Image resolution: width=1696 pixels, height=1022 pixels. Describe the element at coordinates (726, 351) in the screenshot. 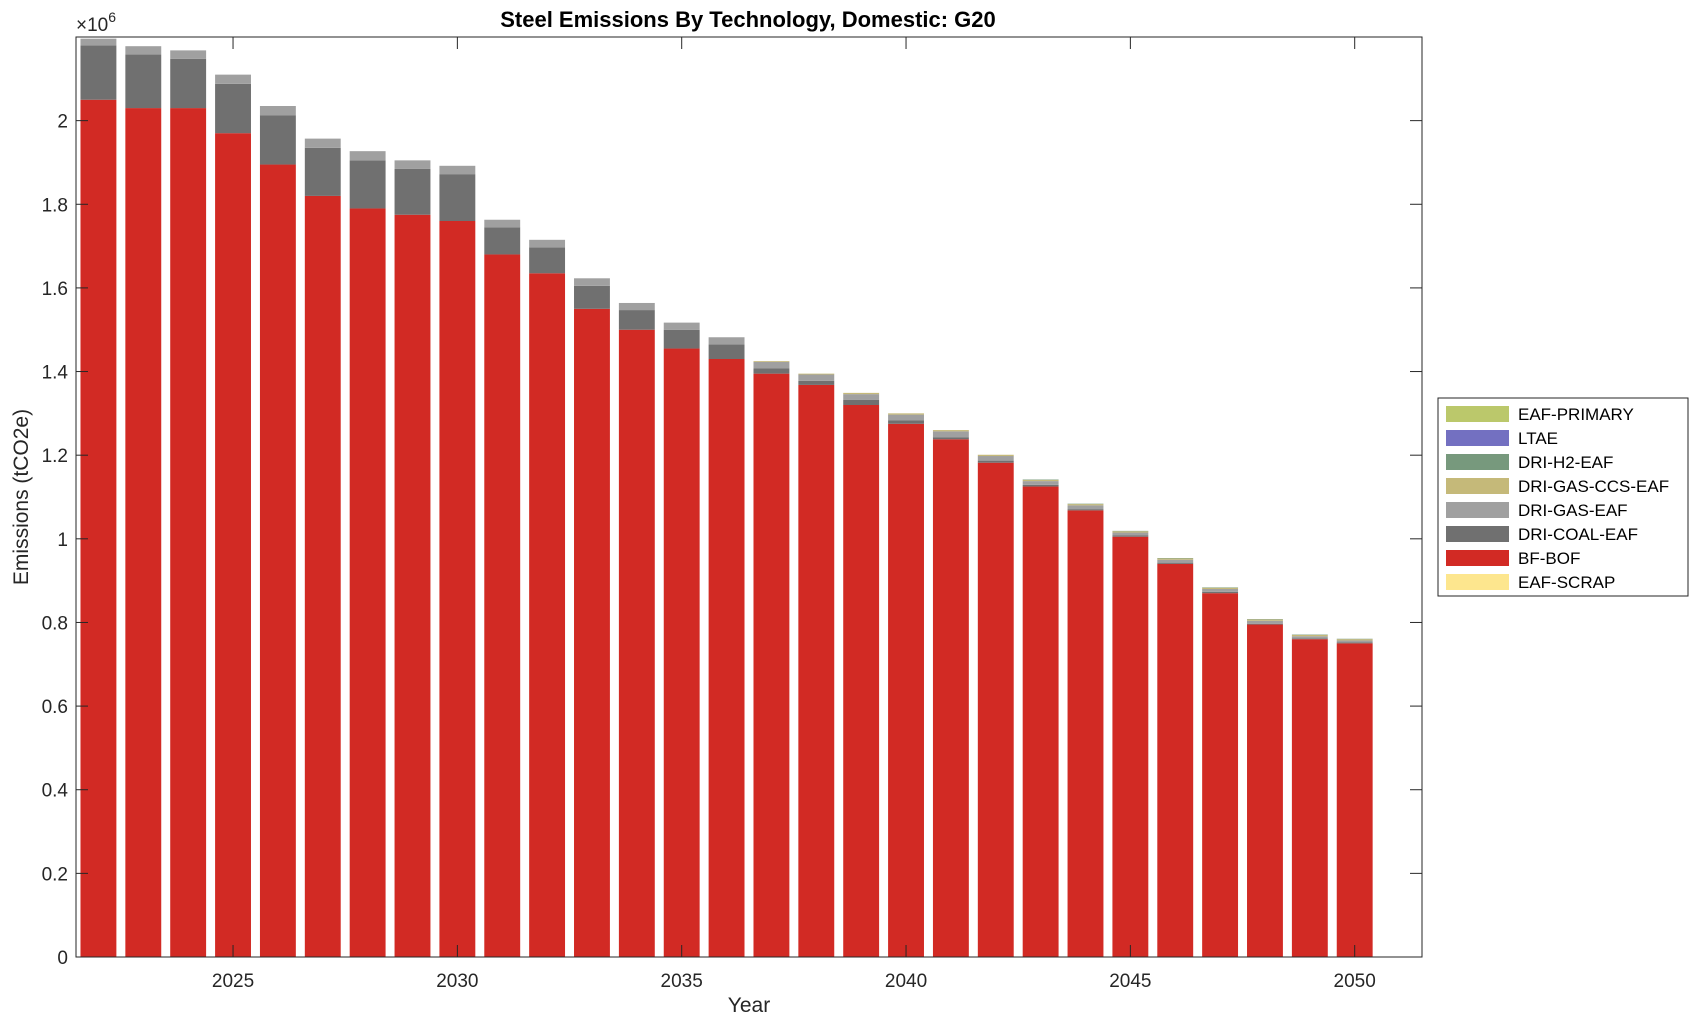

I see `bar-dri-coal-eaf-2036` at that location.